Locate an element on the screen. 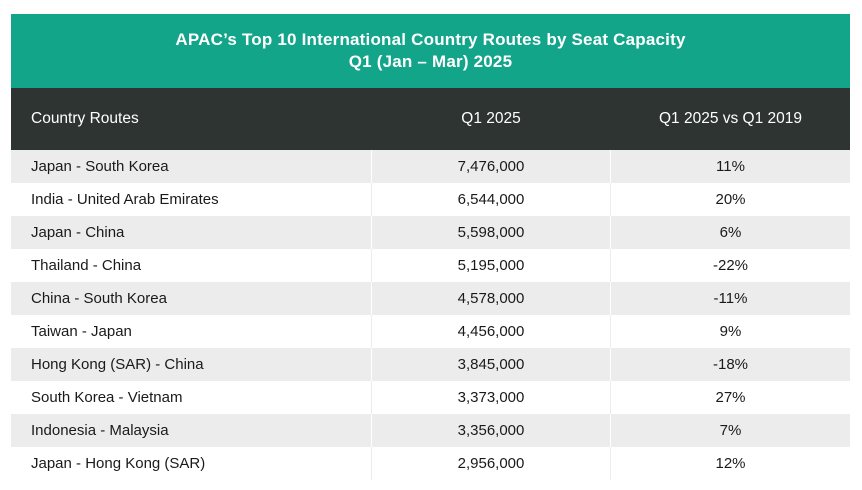 Image resolution: width=862 pixels, height=490 pixels. vs-2019-cell: 9% is located at coordinates (730, 331).